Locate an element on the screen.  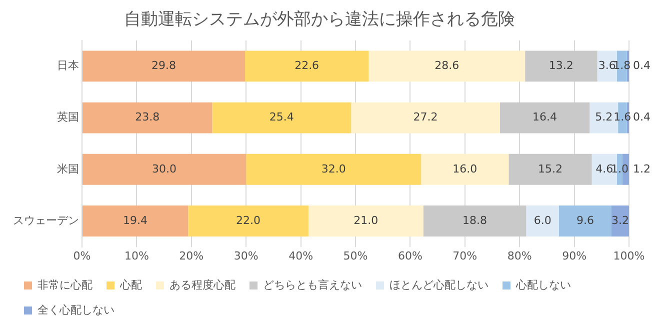
data-label: 23.8 is located at coordinates (147, 117).